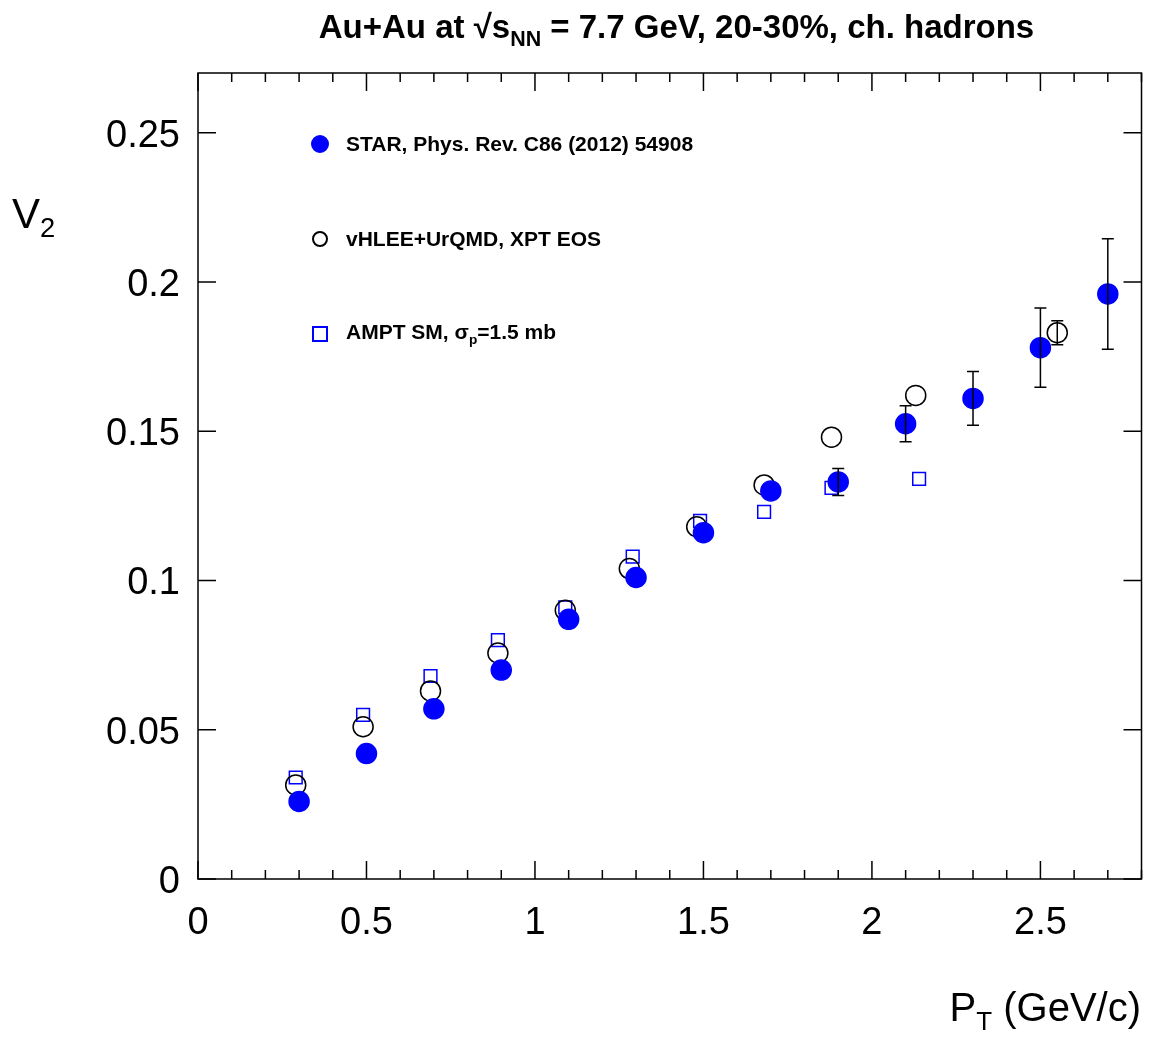 This screenshot has width=1153, height=1038. I want to click on y-tick-label: 0.05, so click(143, 730).